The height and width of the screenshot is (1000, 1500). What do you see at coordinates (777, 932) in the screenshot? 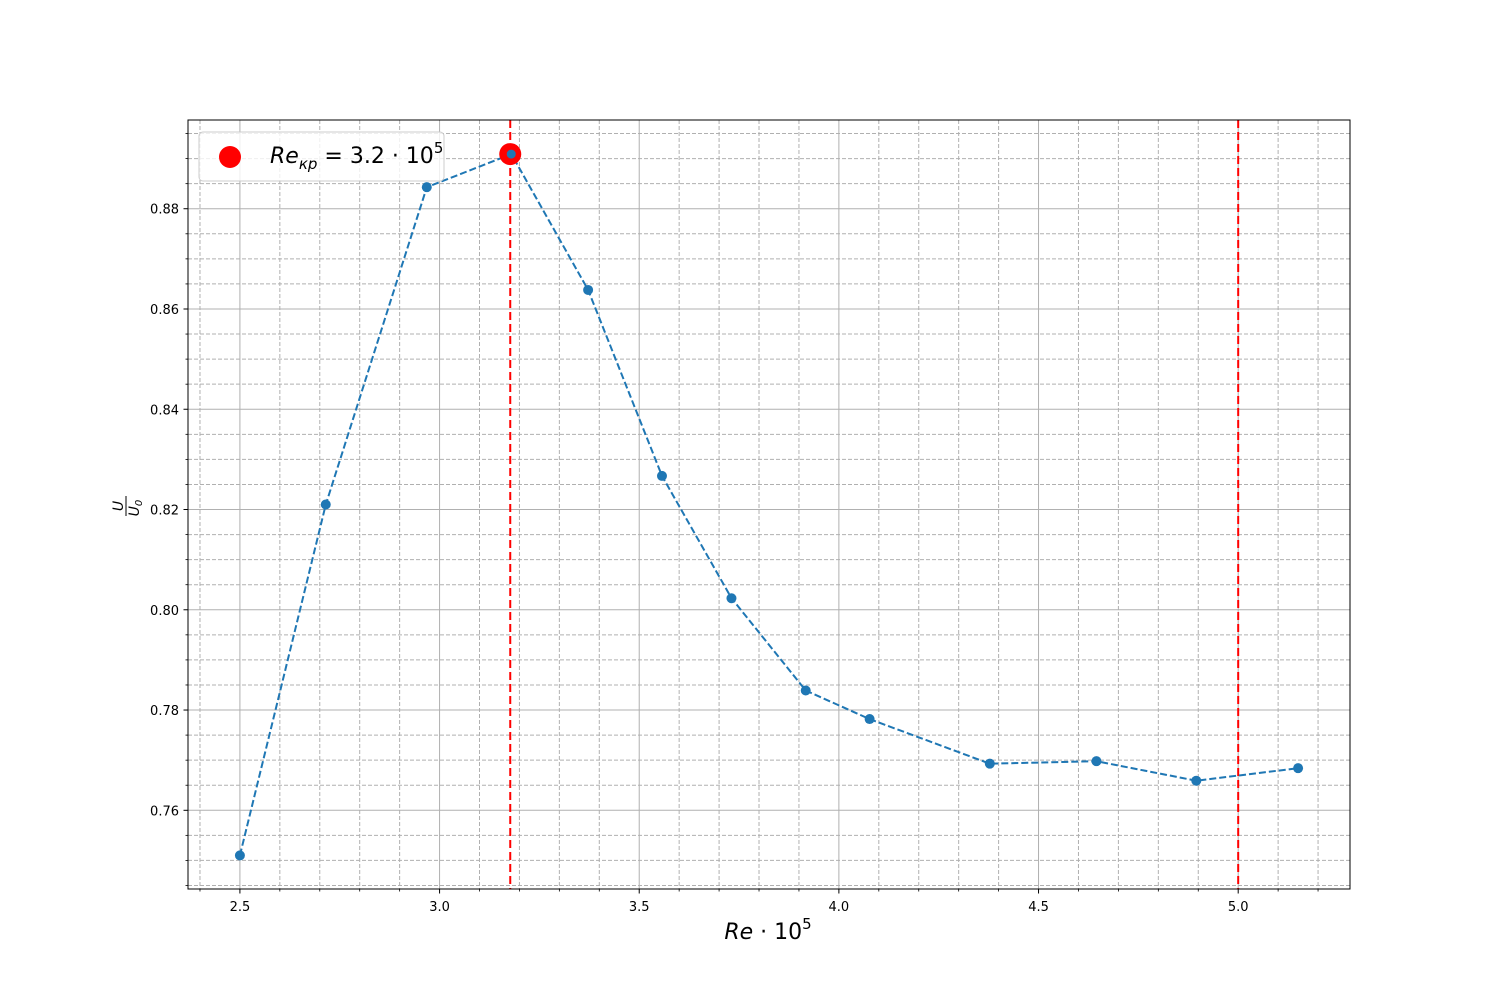
I see `x-axis-label-rest: · 10` at bounding box center [777, 932].